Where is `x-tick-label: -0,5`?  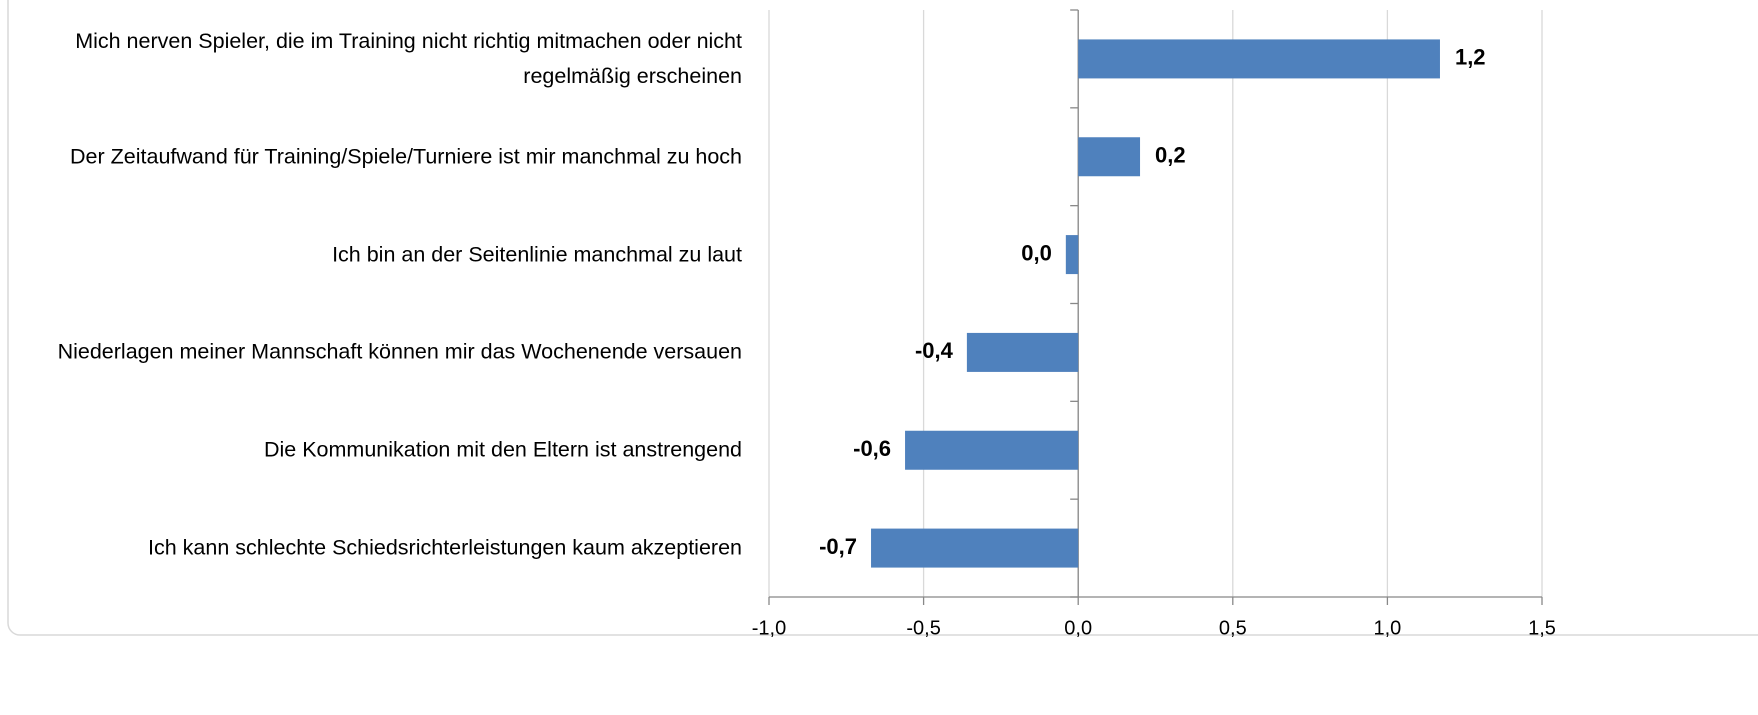
x-tick-label: -0,5 is located at coordinates (923, 628).